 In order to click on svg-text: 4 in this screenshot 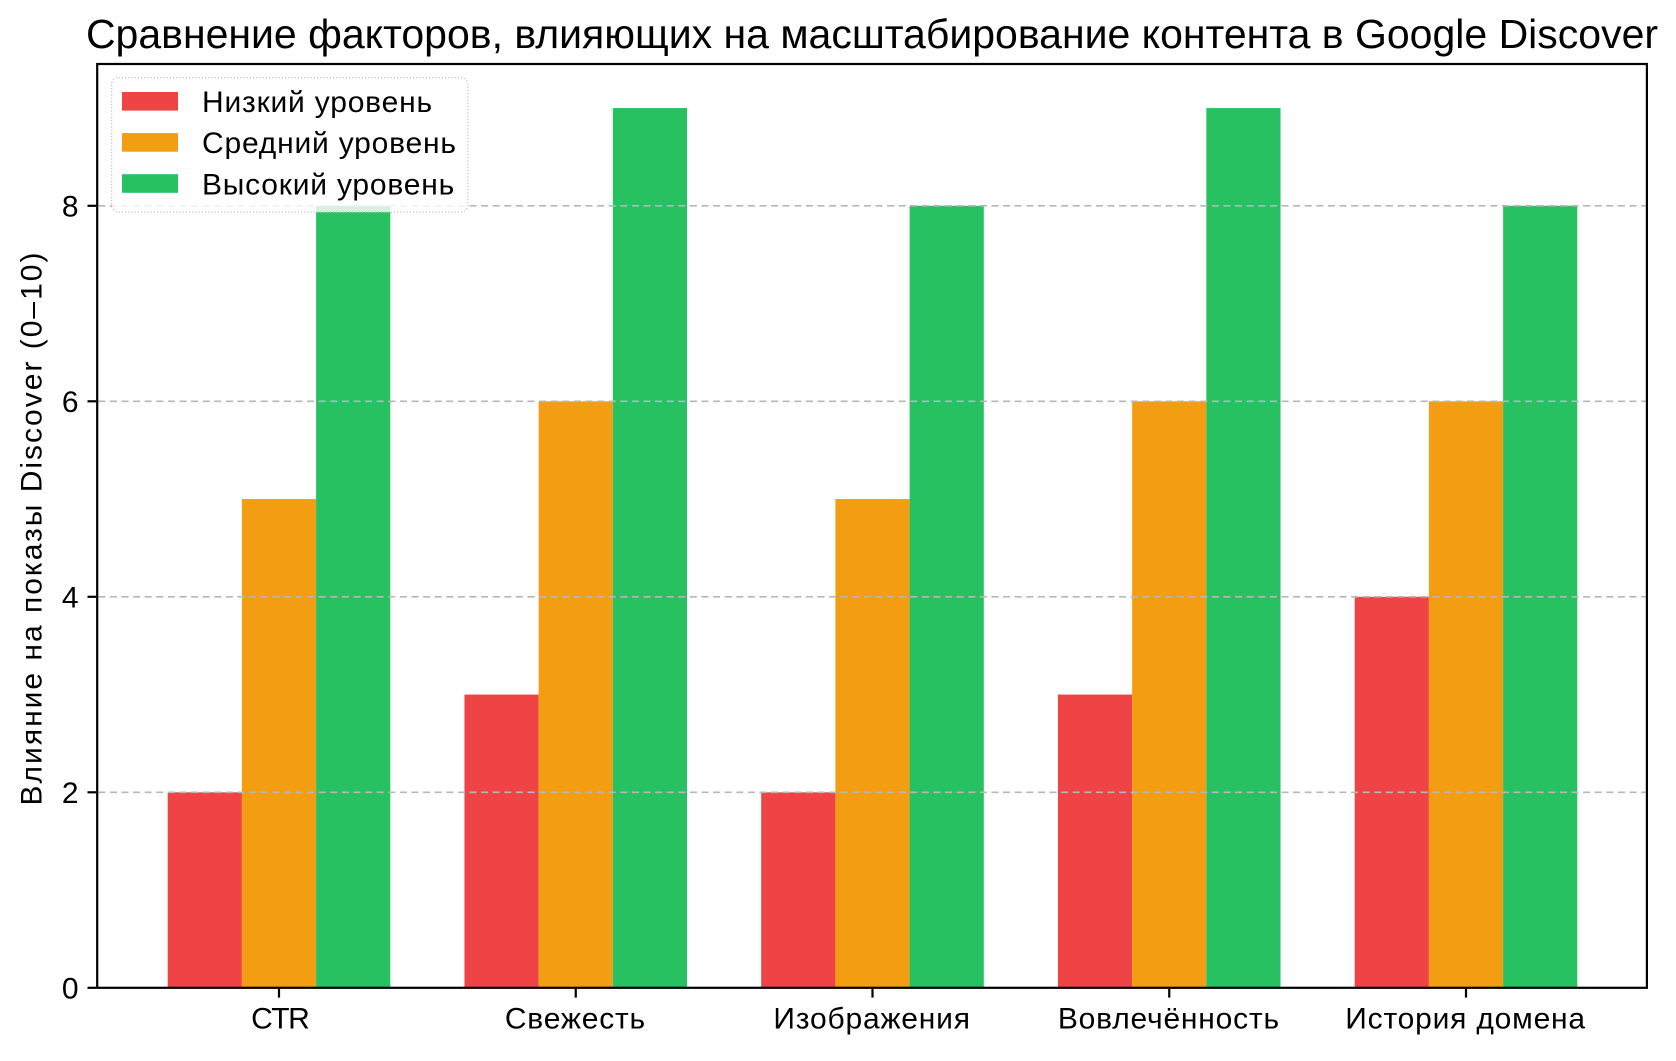, I will do `click(70, 598)`.